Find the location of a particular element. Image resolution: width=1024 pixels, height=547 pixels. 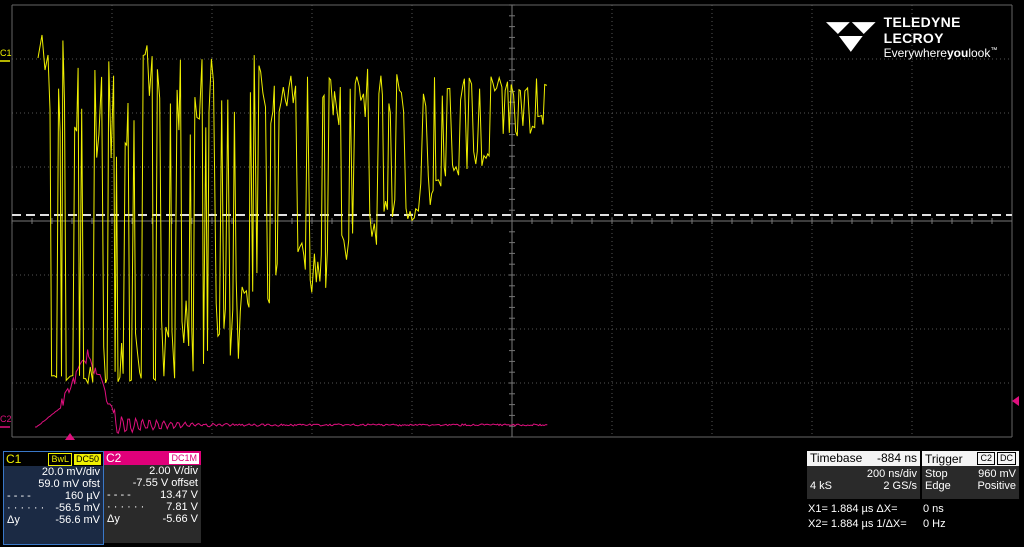

c1-coupling-tag: DC50 is located at coordinates (87, 459).